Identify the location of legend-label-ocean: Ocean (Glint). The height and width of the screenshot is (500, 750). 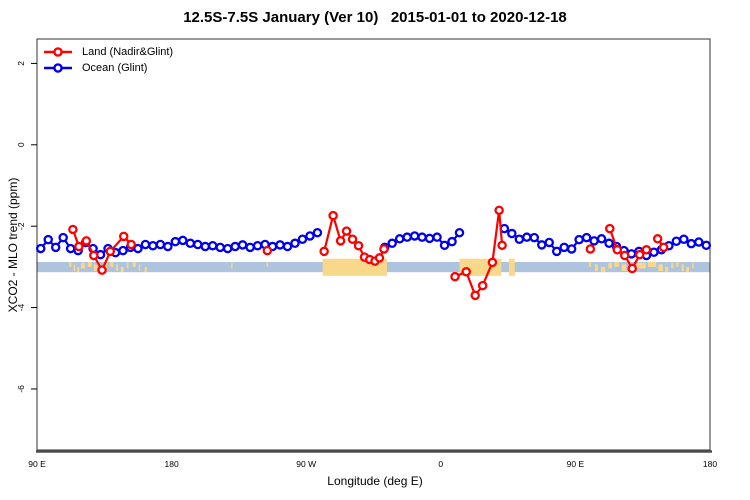
(115, 68).